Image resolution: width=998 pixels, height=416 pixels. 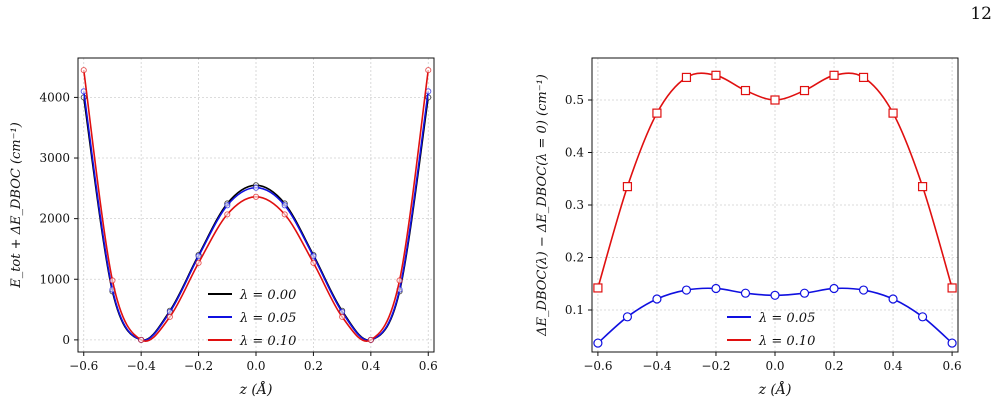 I want to click on page-number: 12, so click(x=981, y=14).